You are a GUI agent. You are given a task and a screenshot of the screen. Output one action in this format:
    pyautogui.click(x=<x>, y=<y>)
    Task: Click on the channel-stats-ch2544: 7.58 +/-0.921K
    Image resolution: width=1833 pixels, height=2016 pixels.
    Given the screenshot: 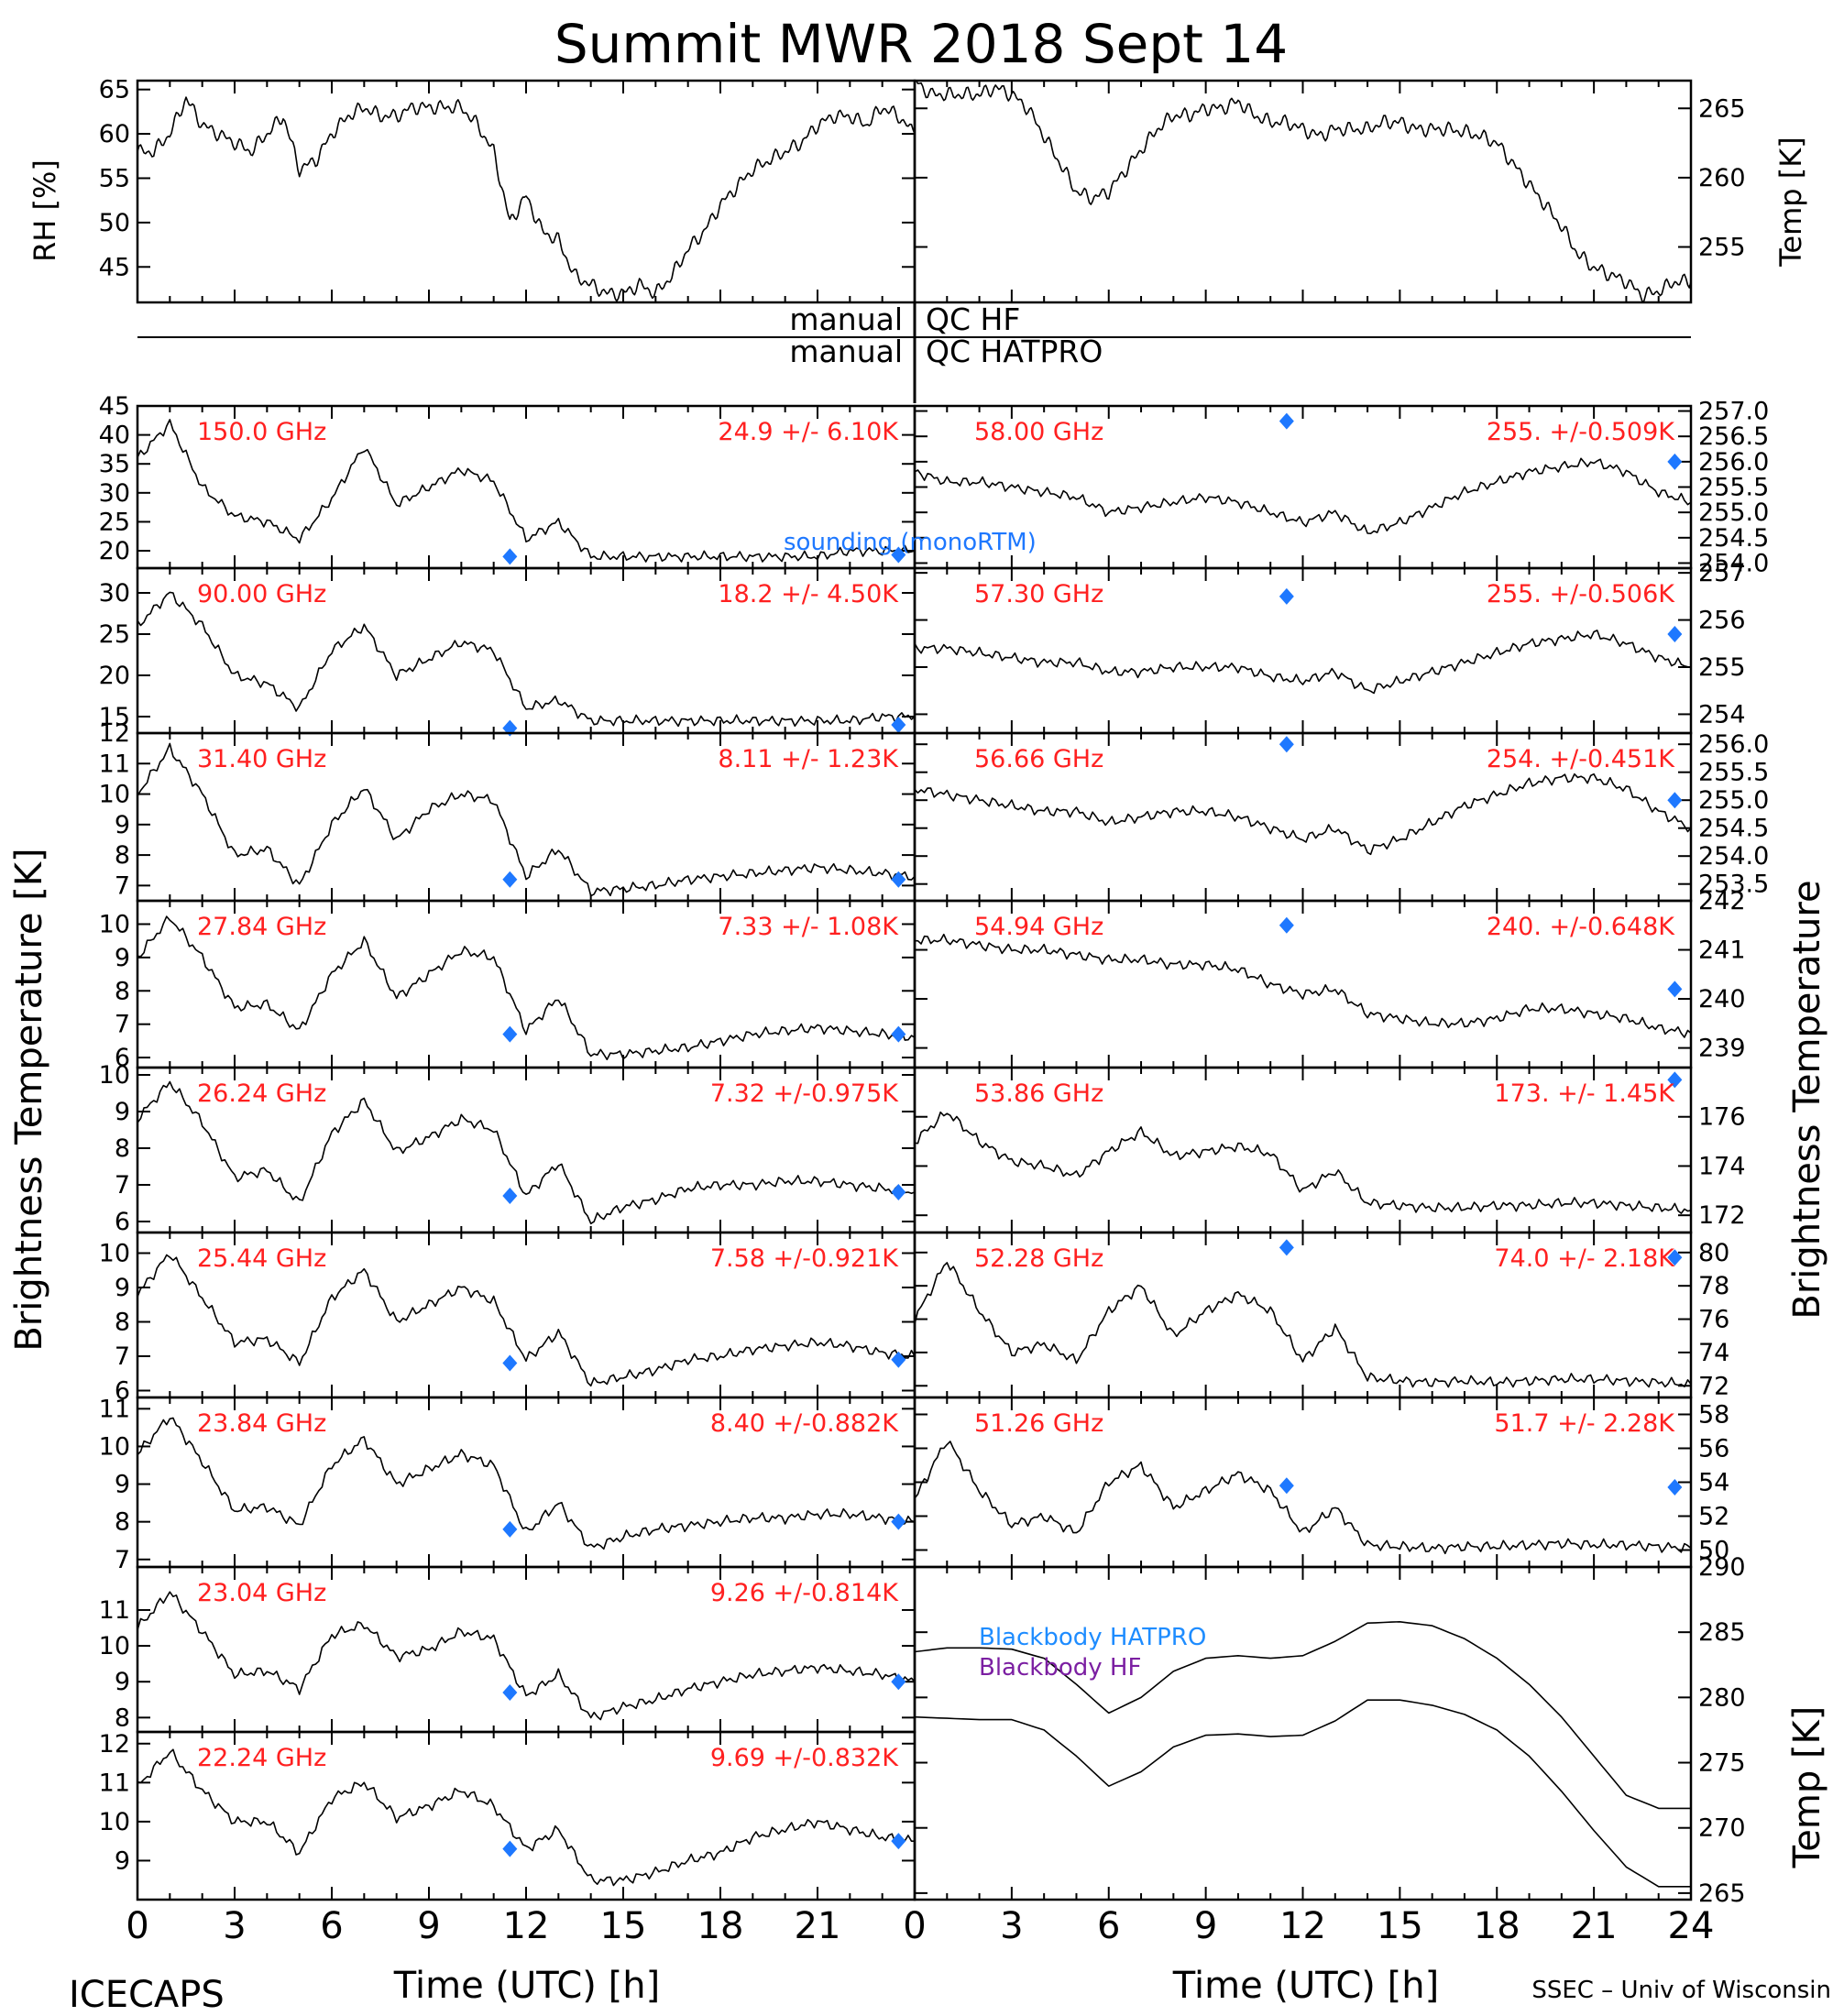 What is the action you would take?
    pyautogui.click(x=804, y=1258)
    